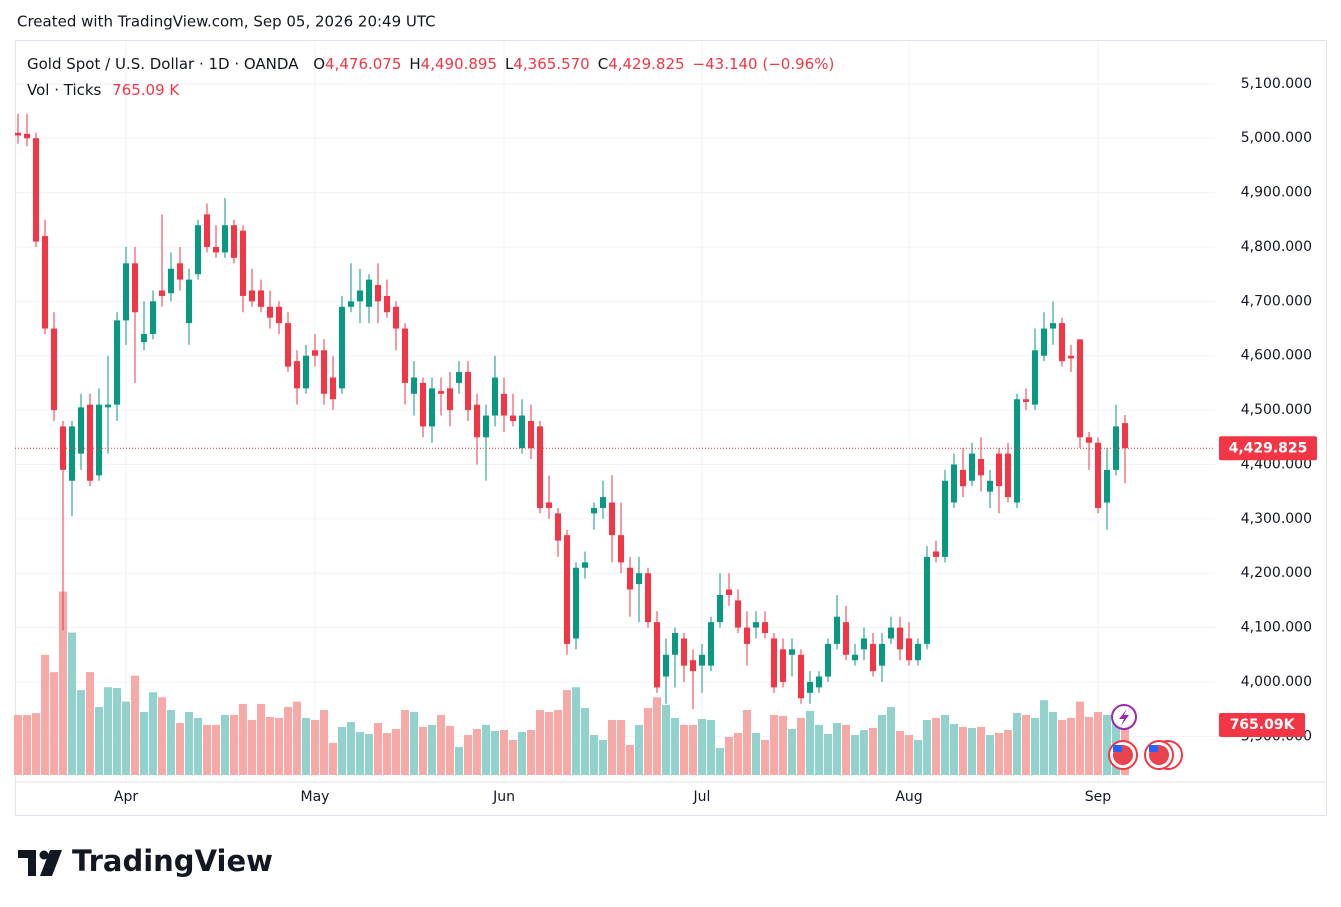 The height and width of the screenshot is (907, 1341). I want to click on ohlc-value: 4,476.075, so click(363, 64).